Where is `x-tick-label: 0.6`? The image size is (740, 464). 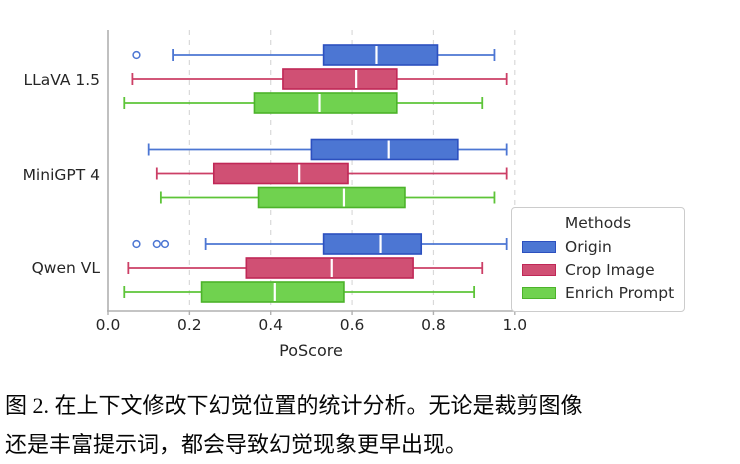 x-tick-label: 0.6 is located at coordinates (352, 325).